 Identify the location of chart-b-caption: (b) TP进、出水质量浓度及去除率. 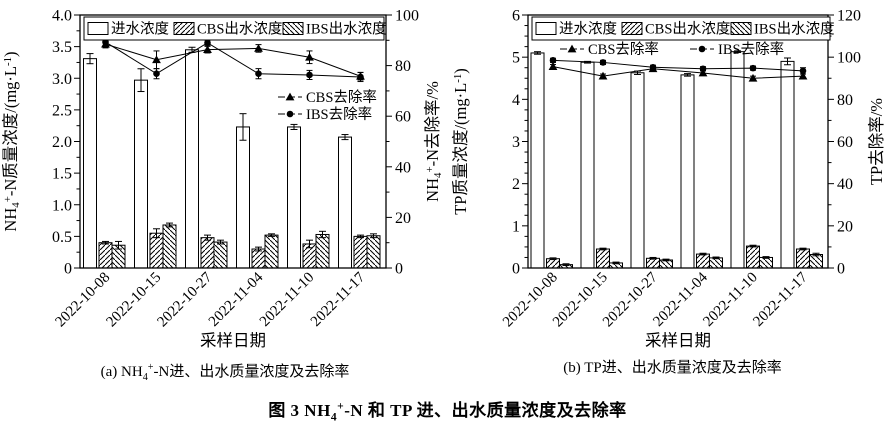
(672, 368).